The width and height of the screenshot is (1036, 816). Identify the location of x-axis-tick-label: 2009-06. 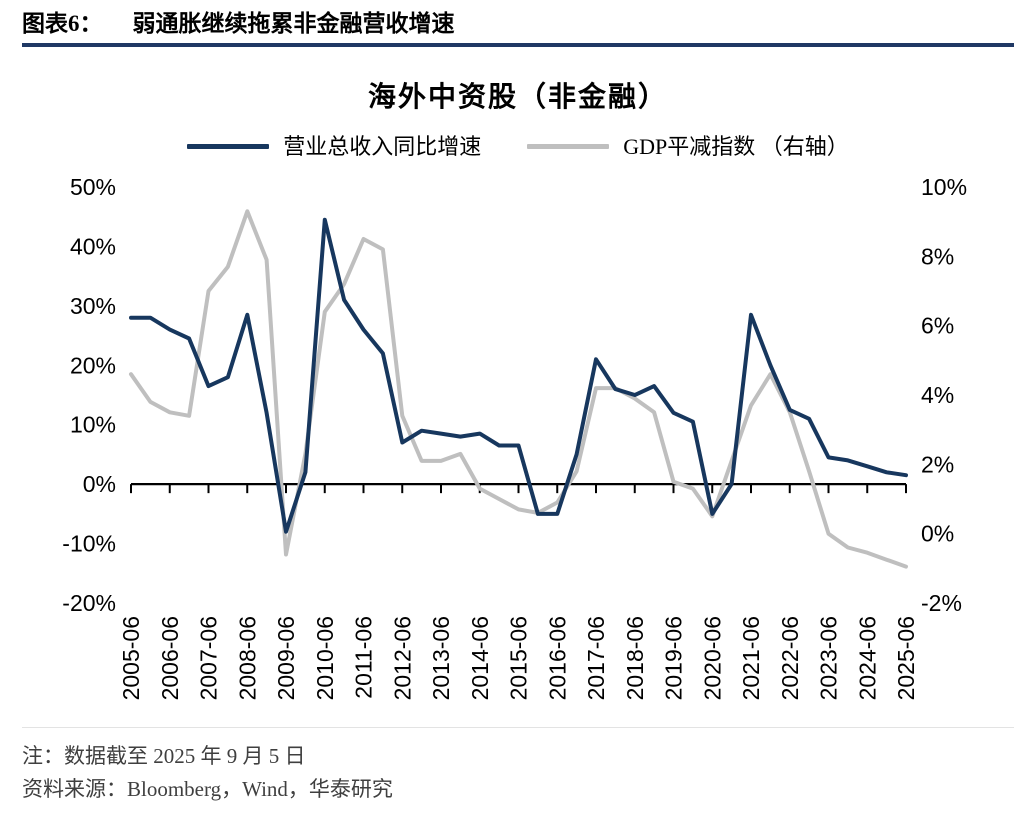
(286, 658).